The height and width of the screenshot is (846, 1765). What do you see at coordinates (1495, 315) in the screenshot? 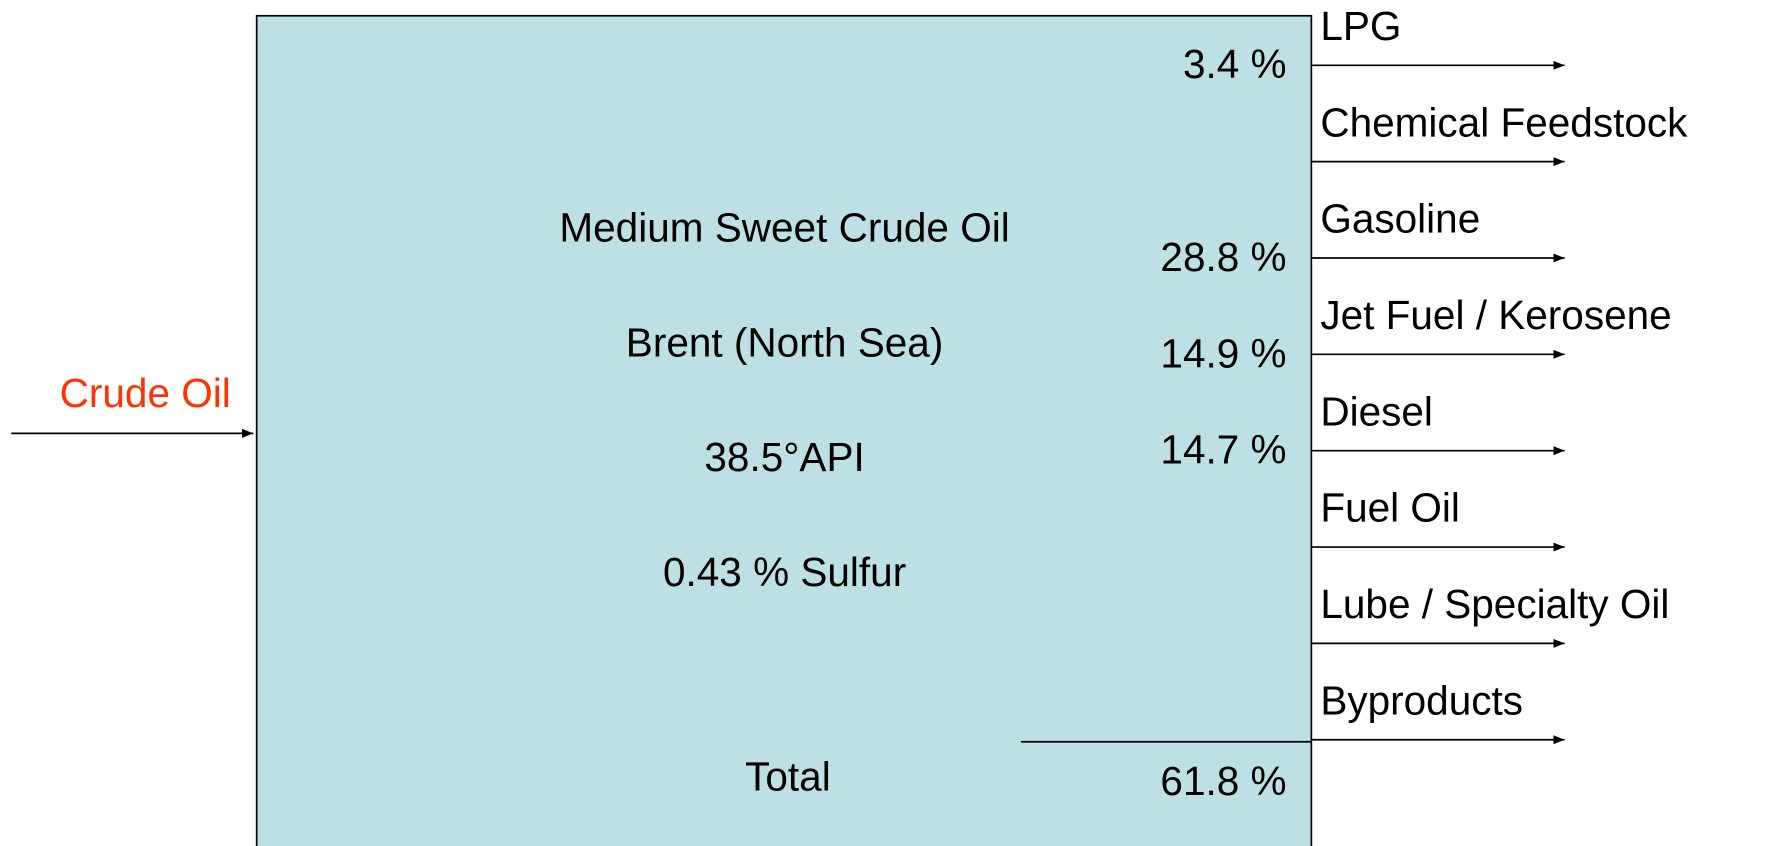
I see `output-label: Jet Fuel / Kerosene` at bounding box center [1495, 315].